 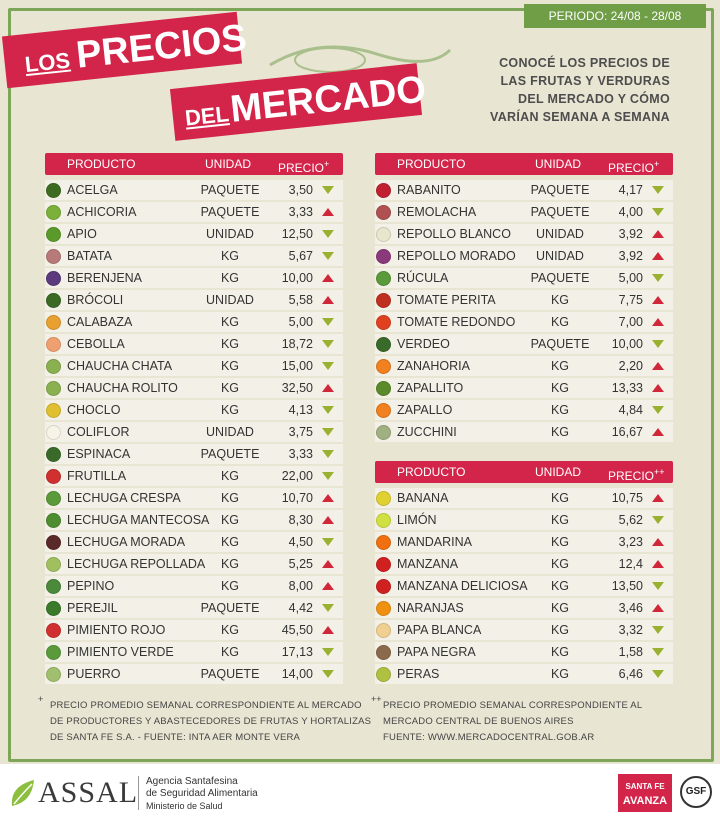 What do you see at coordinates (456, 256) in the screenshot?
I see `product-name: REPOLLO MORADO` at bounding box center [456, 256].